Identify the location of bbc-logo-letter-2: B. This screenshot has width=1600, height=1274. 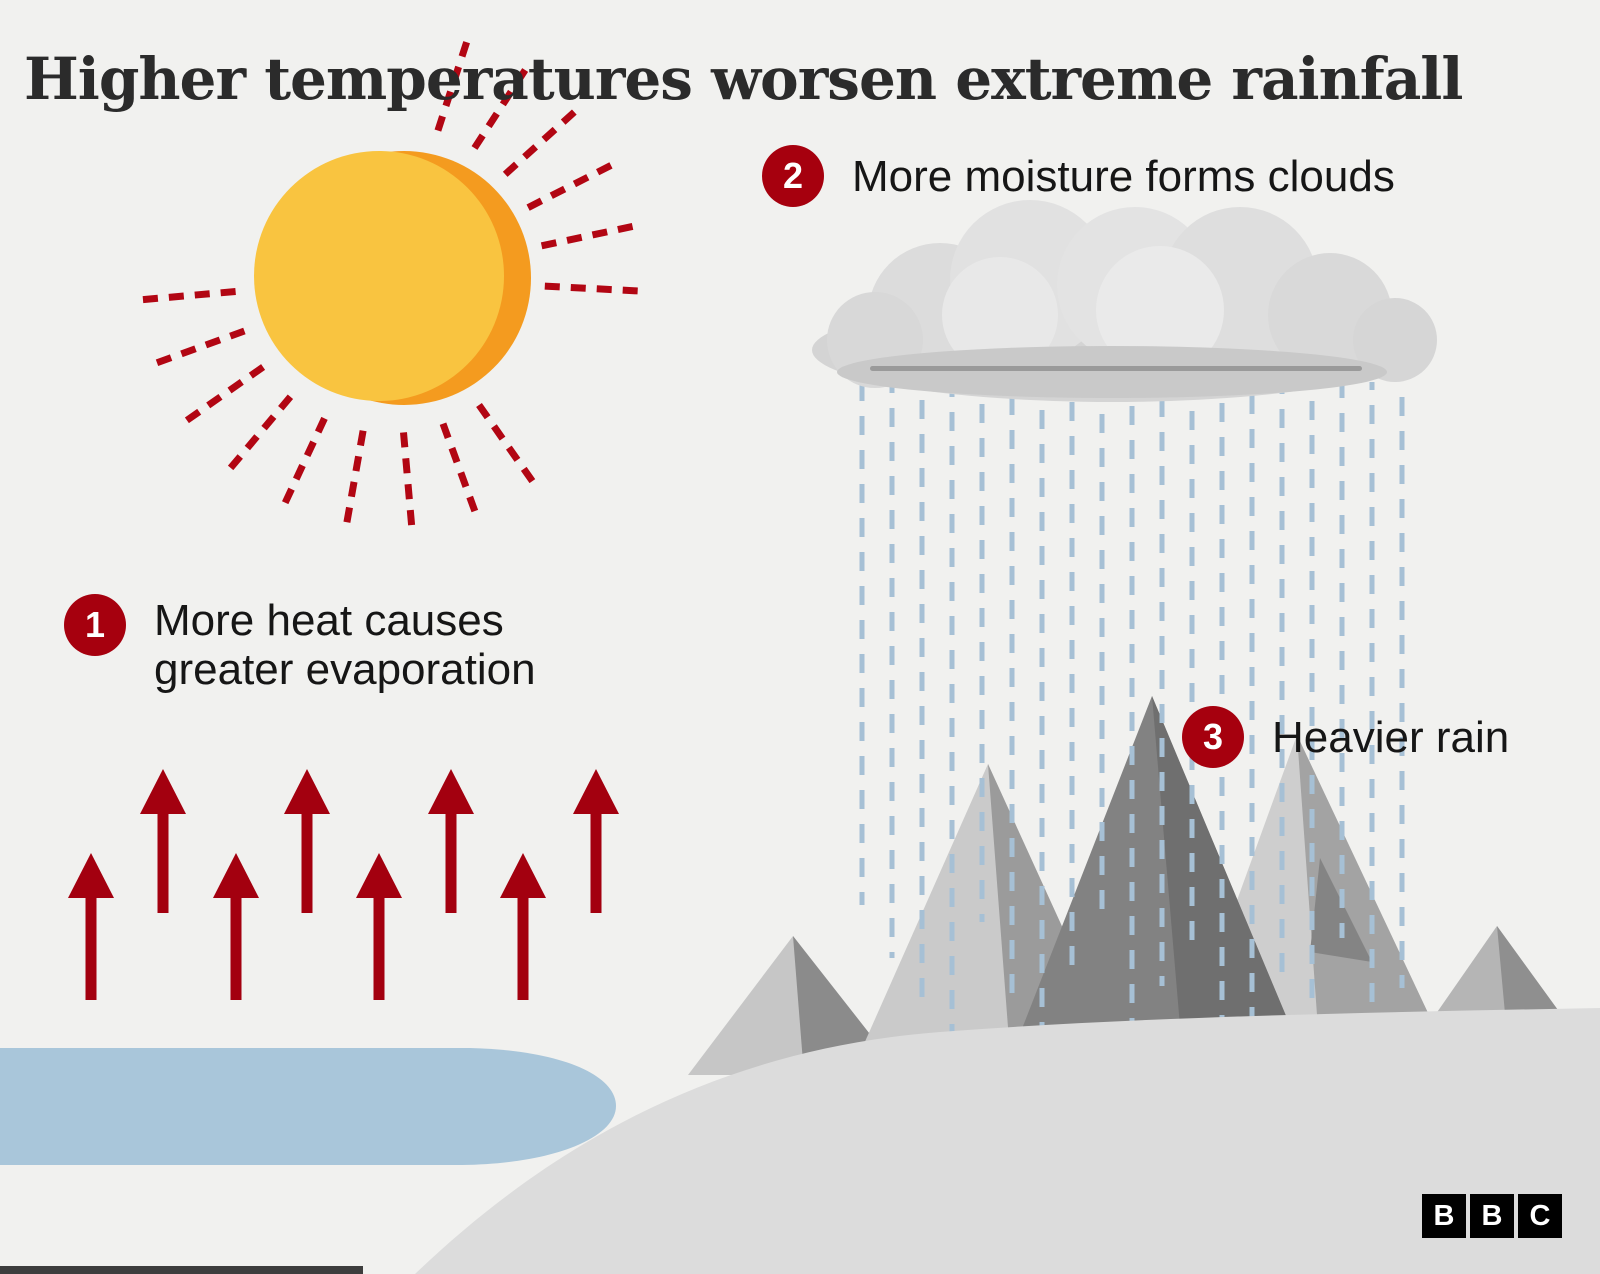
(1492, 1216).